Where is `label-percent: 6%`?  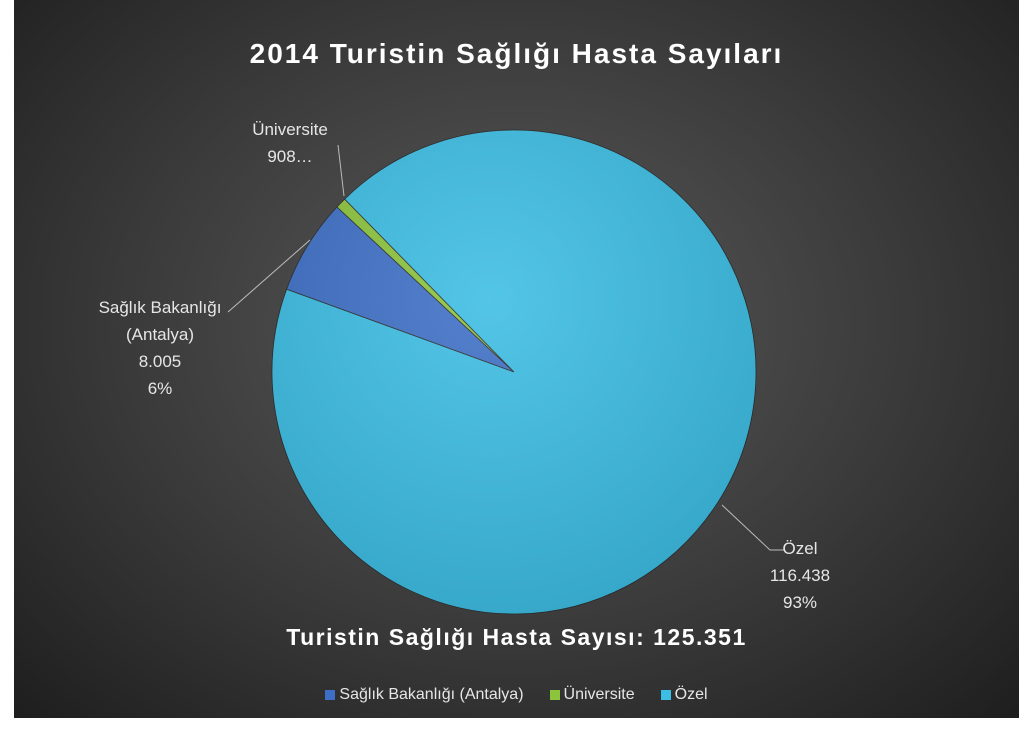 label-percent: 6% is located at coordinates (160, 388).